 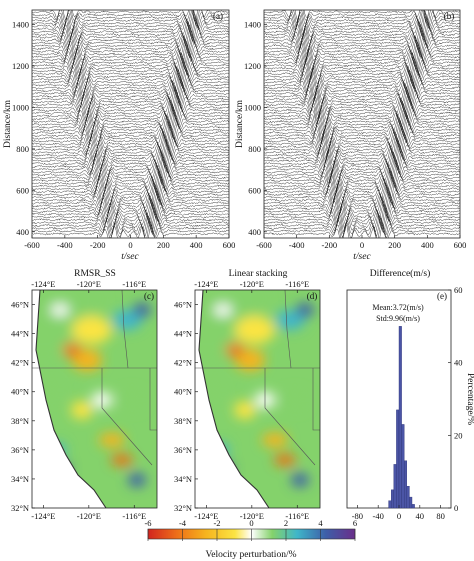 What do you see at coordinates (252, 25) in the screenshot?
I see `y-tick-label: 1400` at bounding box center [252, 25].